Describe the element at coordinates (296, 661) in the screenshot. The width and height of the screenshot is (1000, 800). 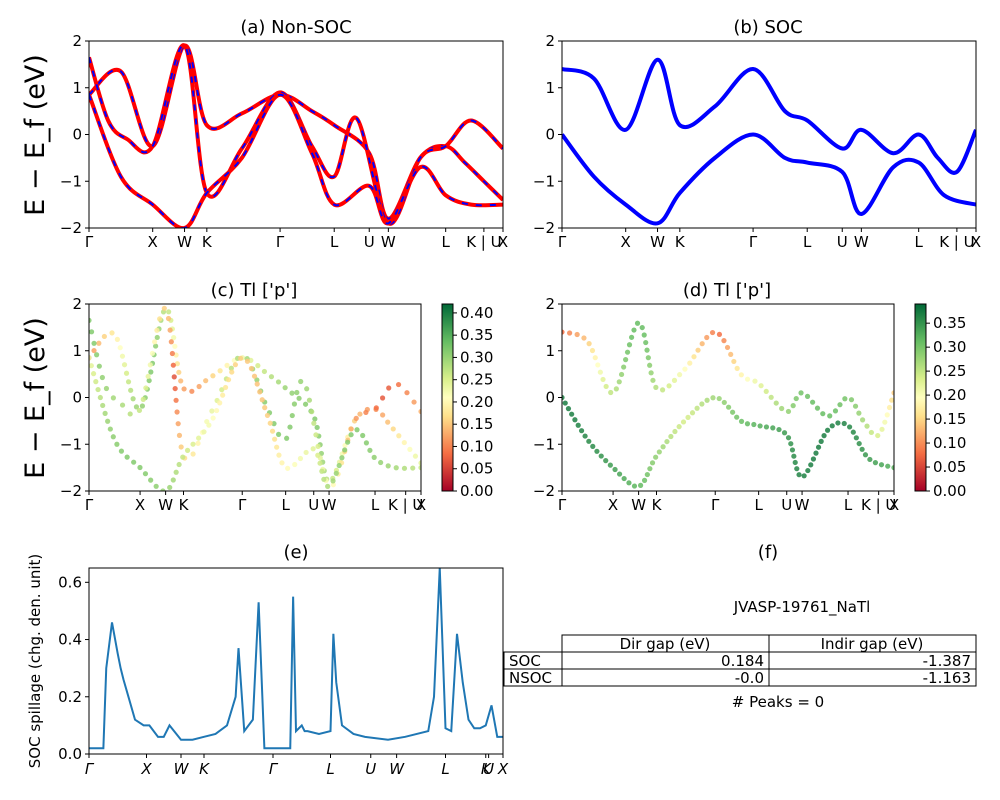
I see `panel-e-frame` at that location.